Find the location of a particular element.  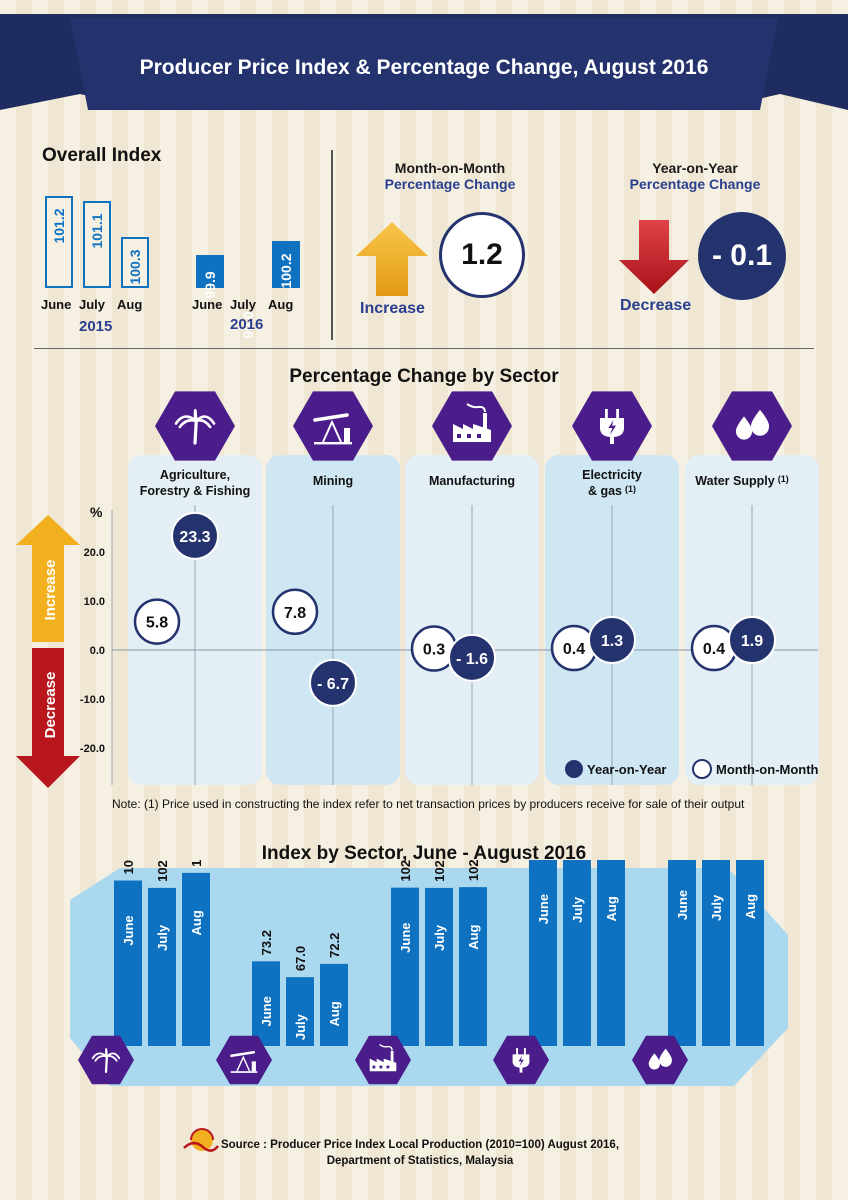

mom-point: 0.4 is located at coordinates (574, 648).